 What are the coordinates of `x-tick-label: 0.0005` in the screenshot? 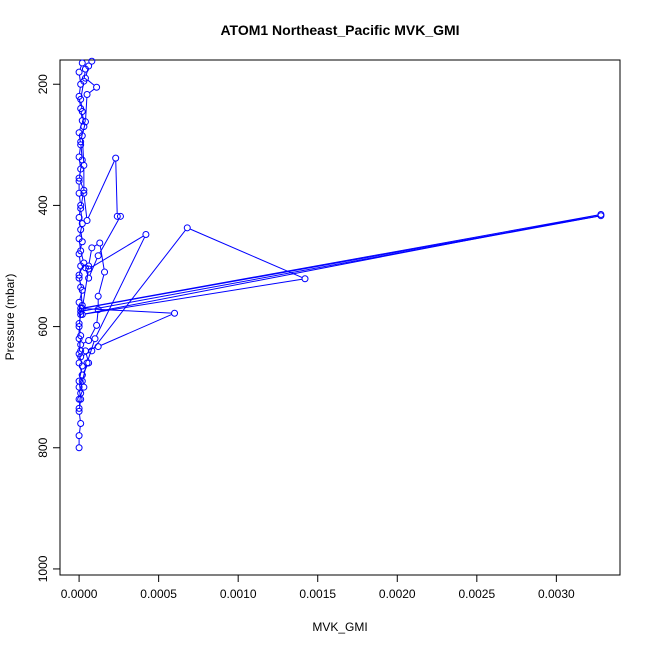 It's located at (158, 594).